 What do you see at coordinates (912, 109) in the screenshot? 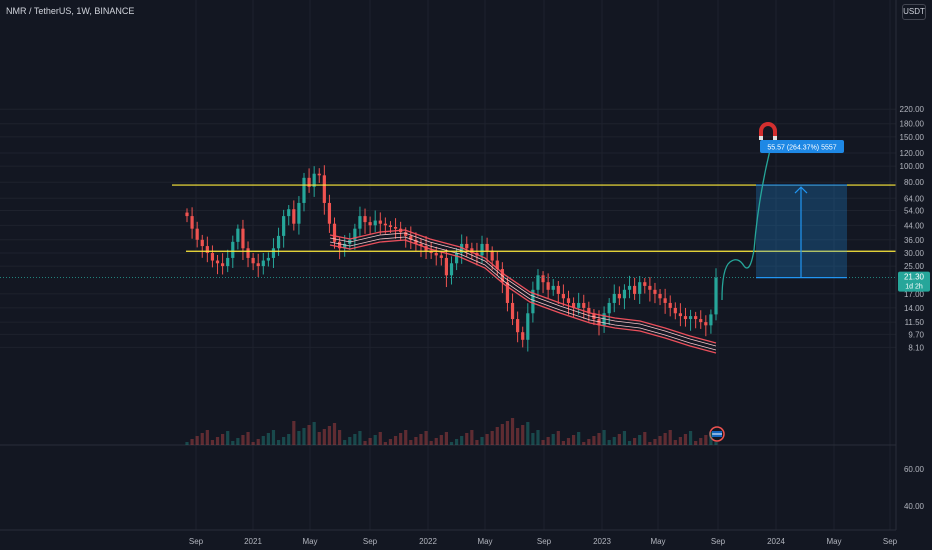
I see `price-tick-label: 220.00` at bounding box center [912, 109].